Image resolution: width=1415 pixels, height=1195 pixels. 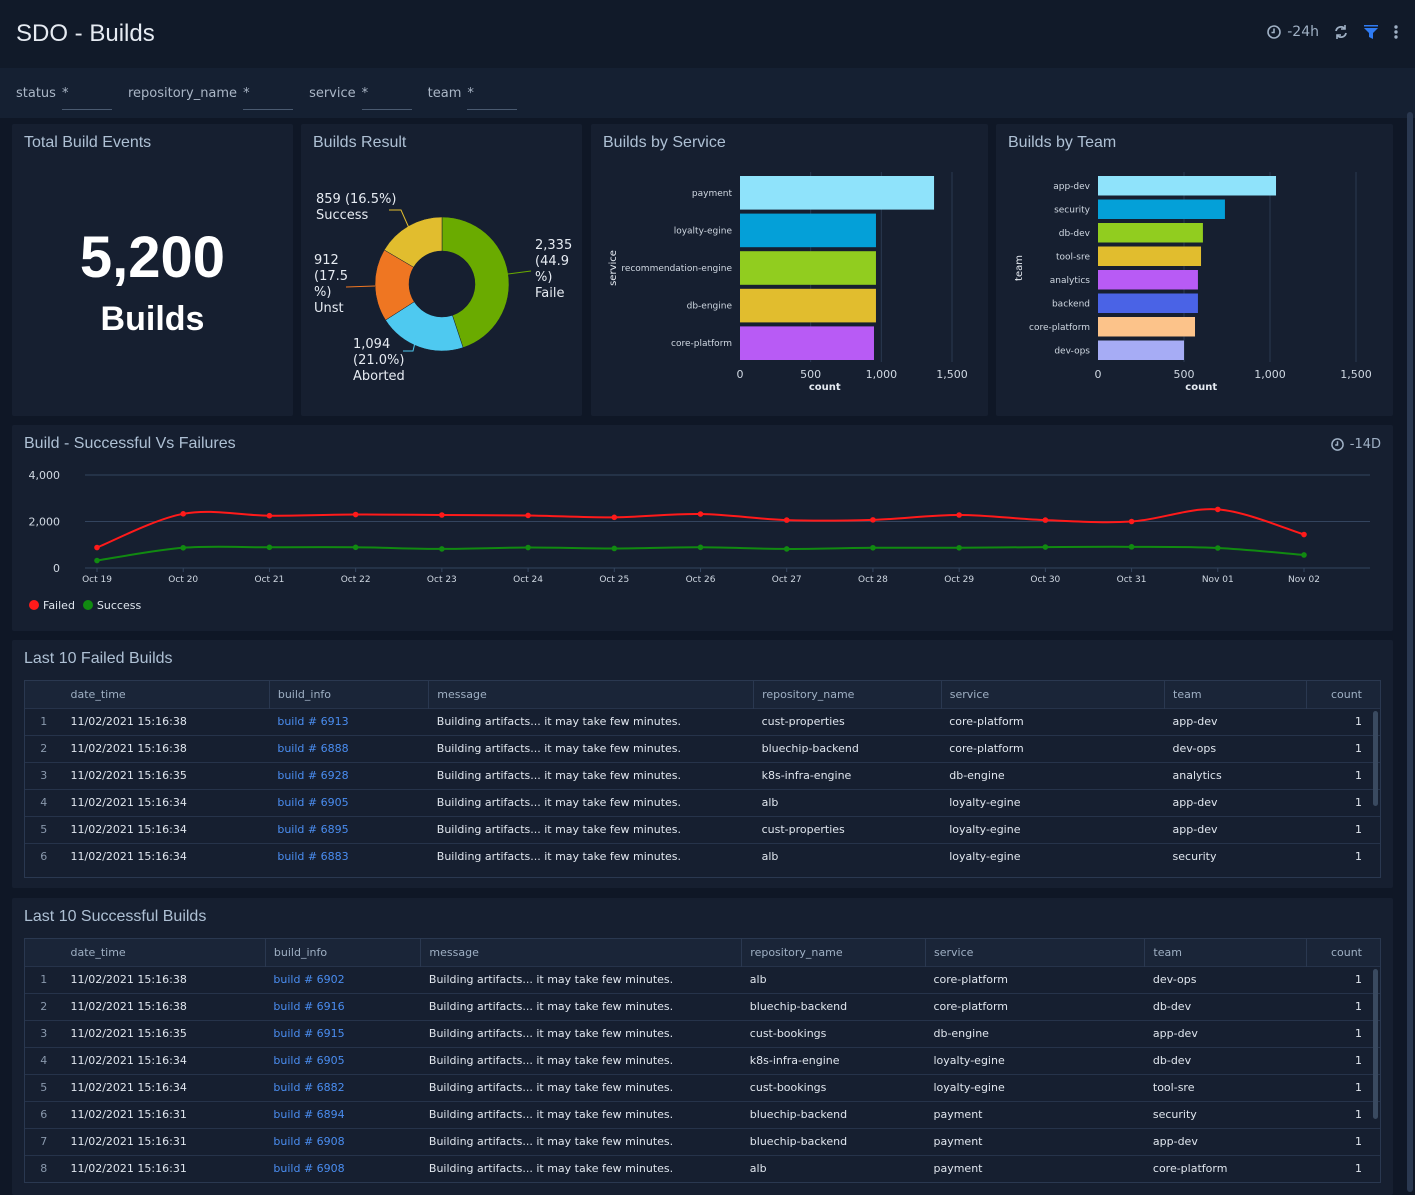 I want to click on bar-db-engine, so click(x=808, y=305).